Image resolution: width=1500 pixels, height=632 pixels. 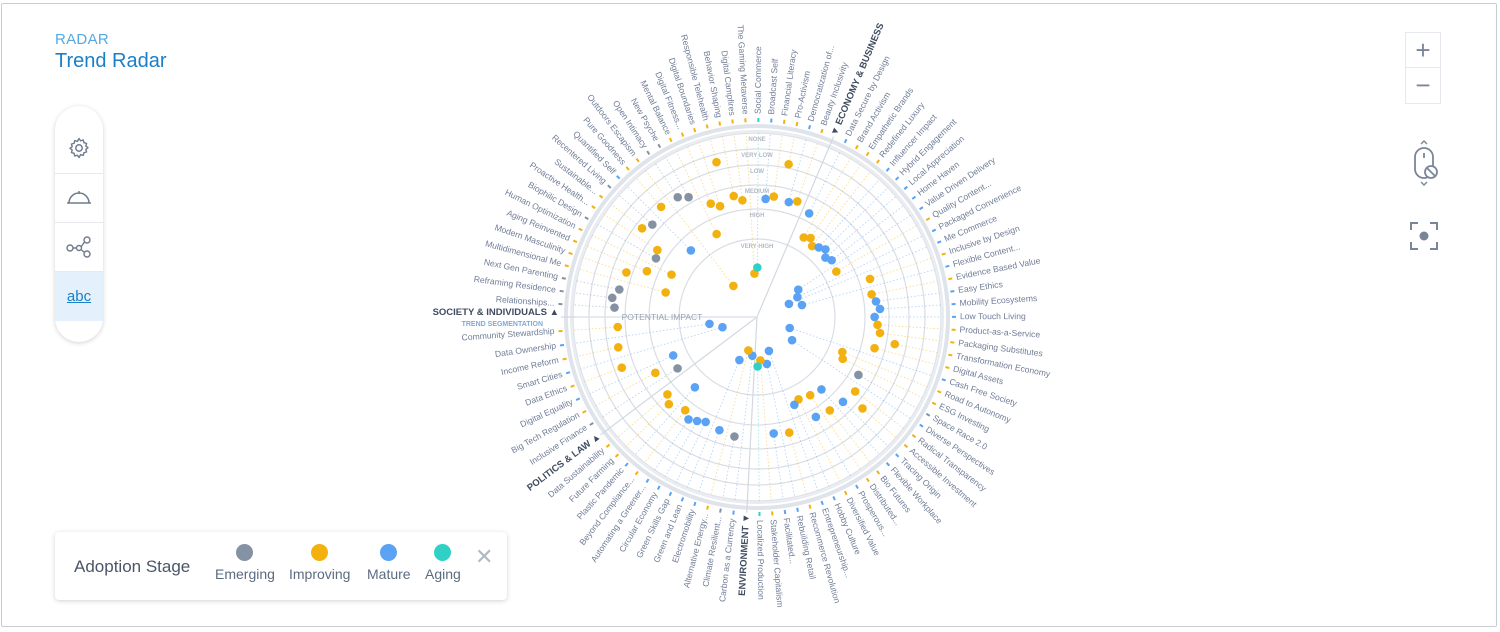 I want to click on zoom-out-button: −, so click(x=1423, y=86).